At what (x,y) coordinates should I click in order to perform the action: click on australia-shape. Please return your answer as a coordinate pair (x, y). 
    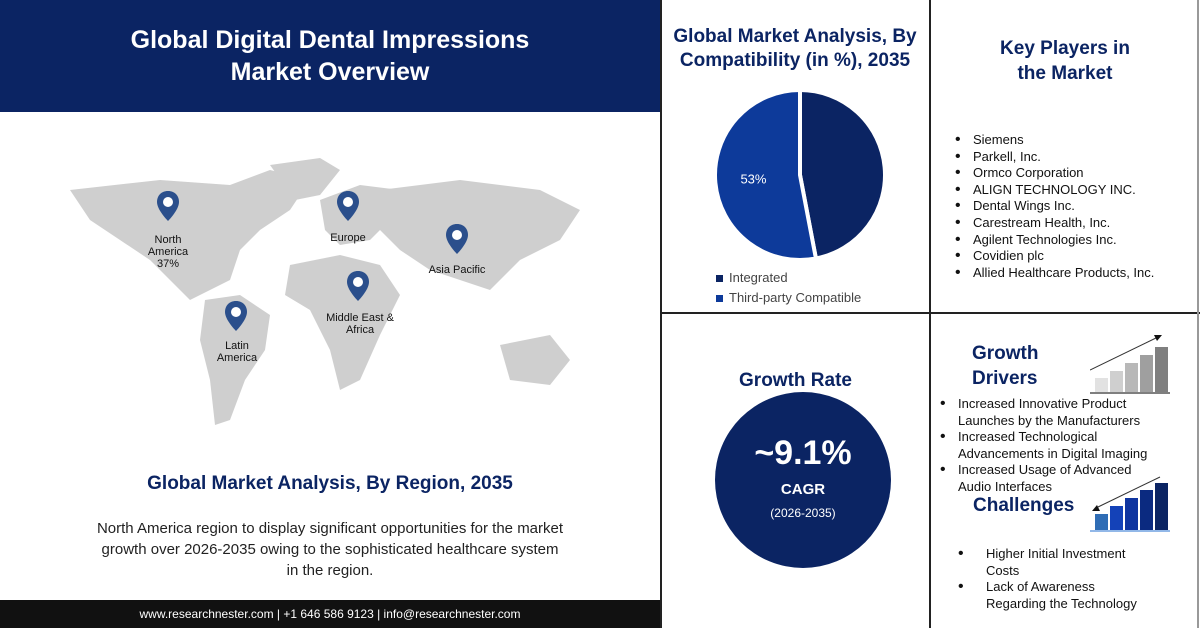
    Looking at the image, I should click on (535, 360).